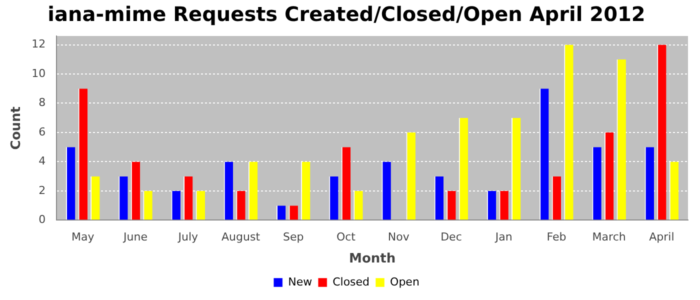 This screenshot has width=700, height=300. What do you see at coordinates (16, 128) in the screenshot?
I see `y-axis-title: Count` at bounding box center [16, 128].